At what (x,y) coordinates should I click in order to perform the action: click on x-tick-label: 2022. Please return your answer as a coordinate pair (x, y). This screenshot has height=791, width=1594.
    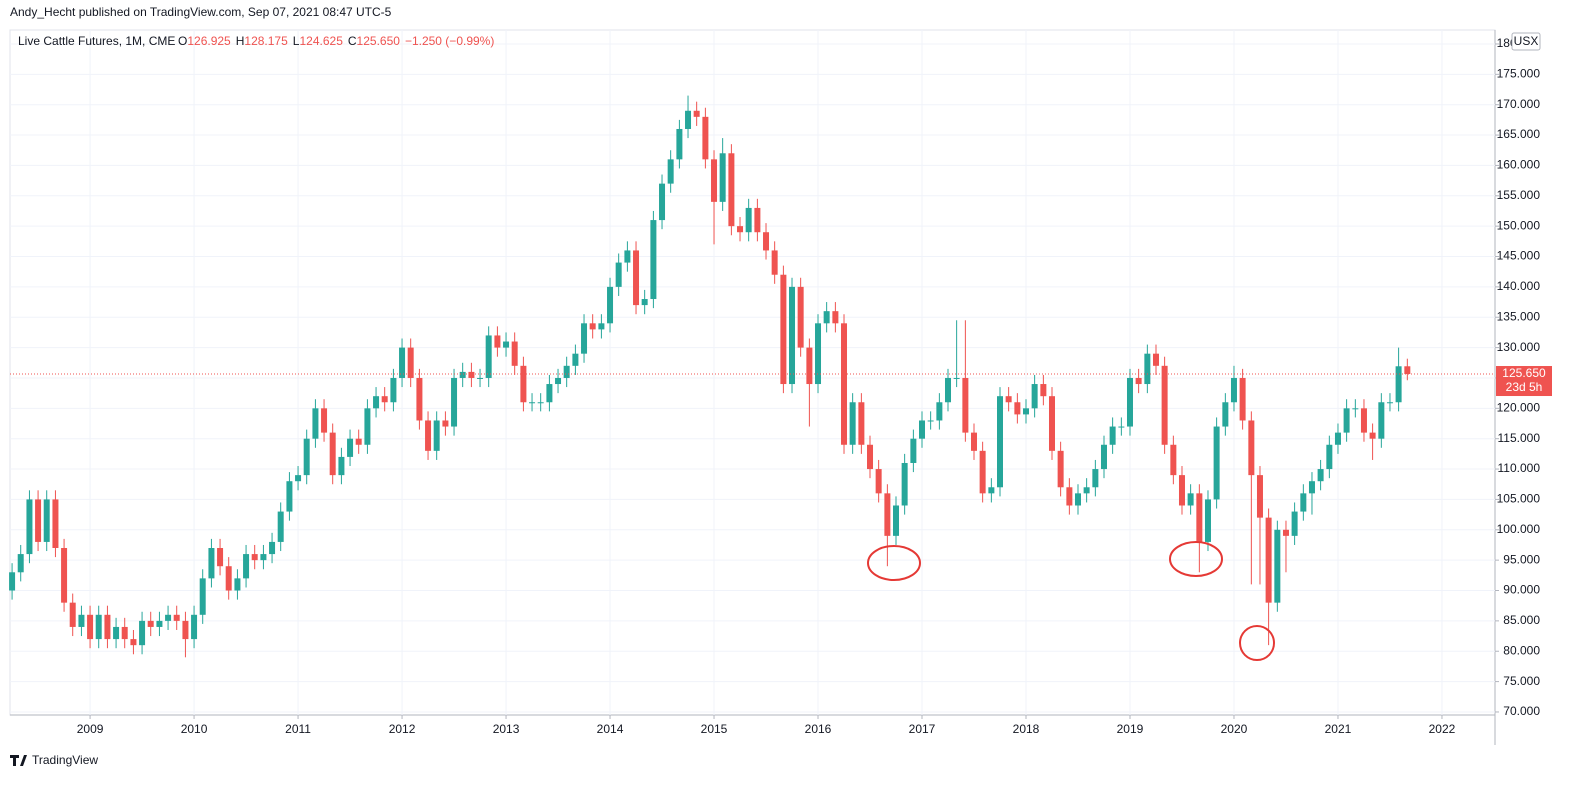
    Looking at the image, I should click on (1442, 729).